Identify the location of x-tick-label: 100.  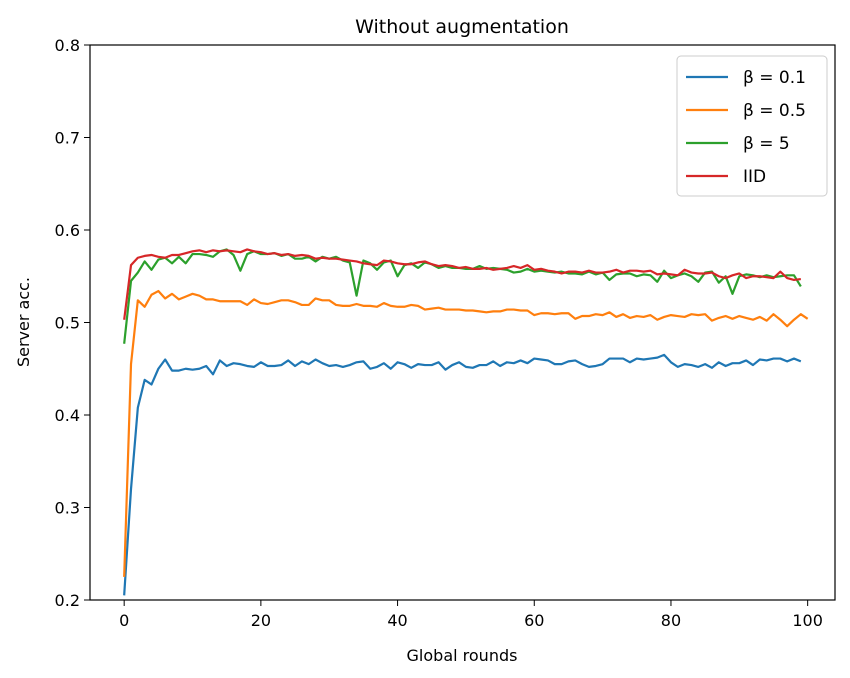
(807, 620).